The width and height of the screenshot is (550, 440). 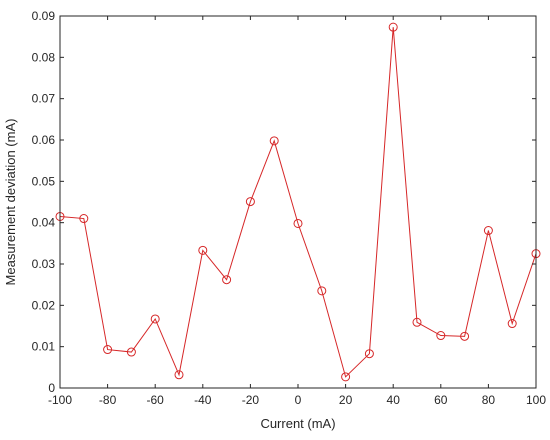 What do you see at coordinates (203, 400) in the screenshot?
I see `x-tick-label: -40` at bounding box center [203, 400].